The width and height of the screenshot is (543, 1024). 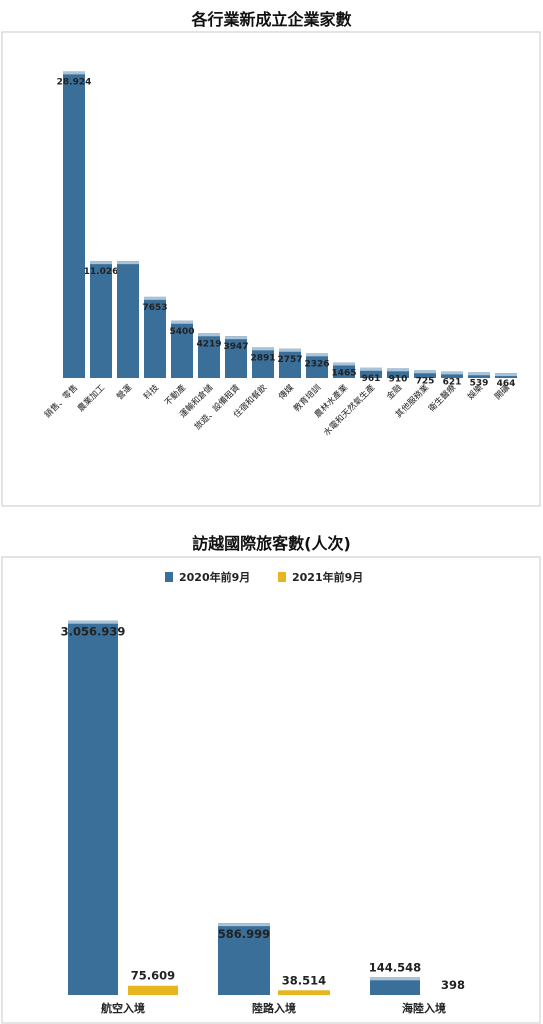 What do you see at coordinates (286, 392) in the screenshot?
I see `chart1-category-label: 傳媒` at bounding box center [286, 392].